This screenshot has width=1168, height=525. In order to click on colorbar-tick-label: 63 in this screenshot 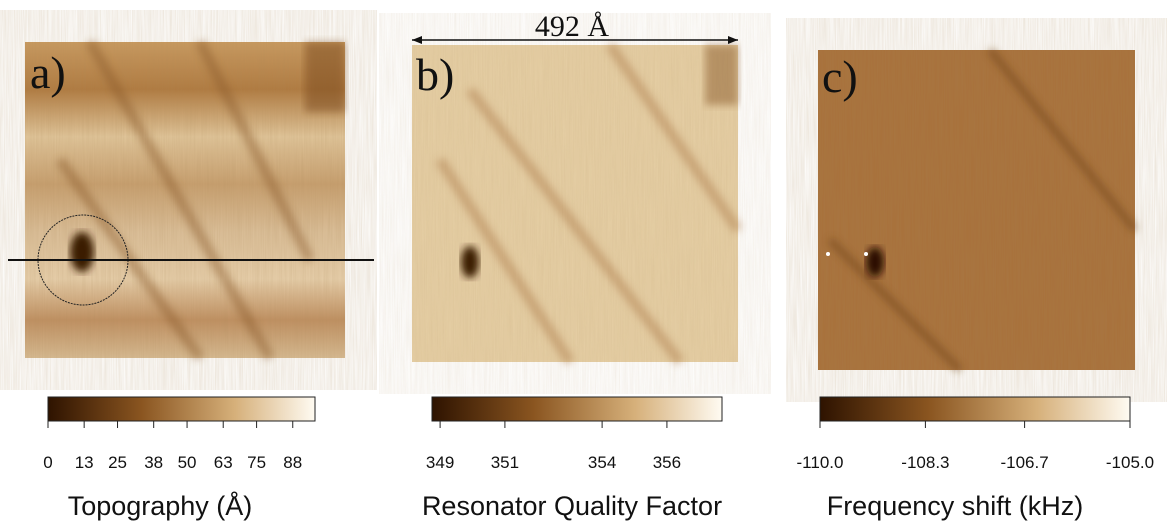, I will do `click(223, 462)`.